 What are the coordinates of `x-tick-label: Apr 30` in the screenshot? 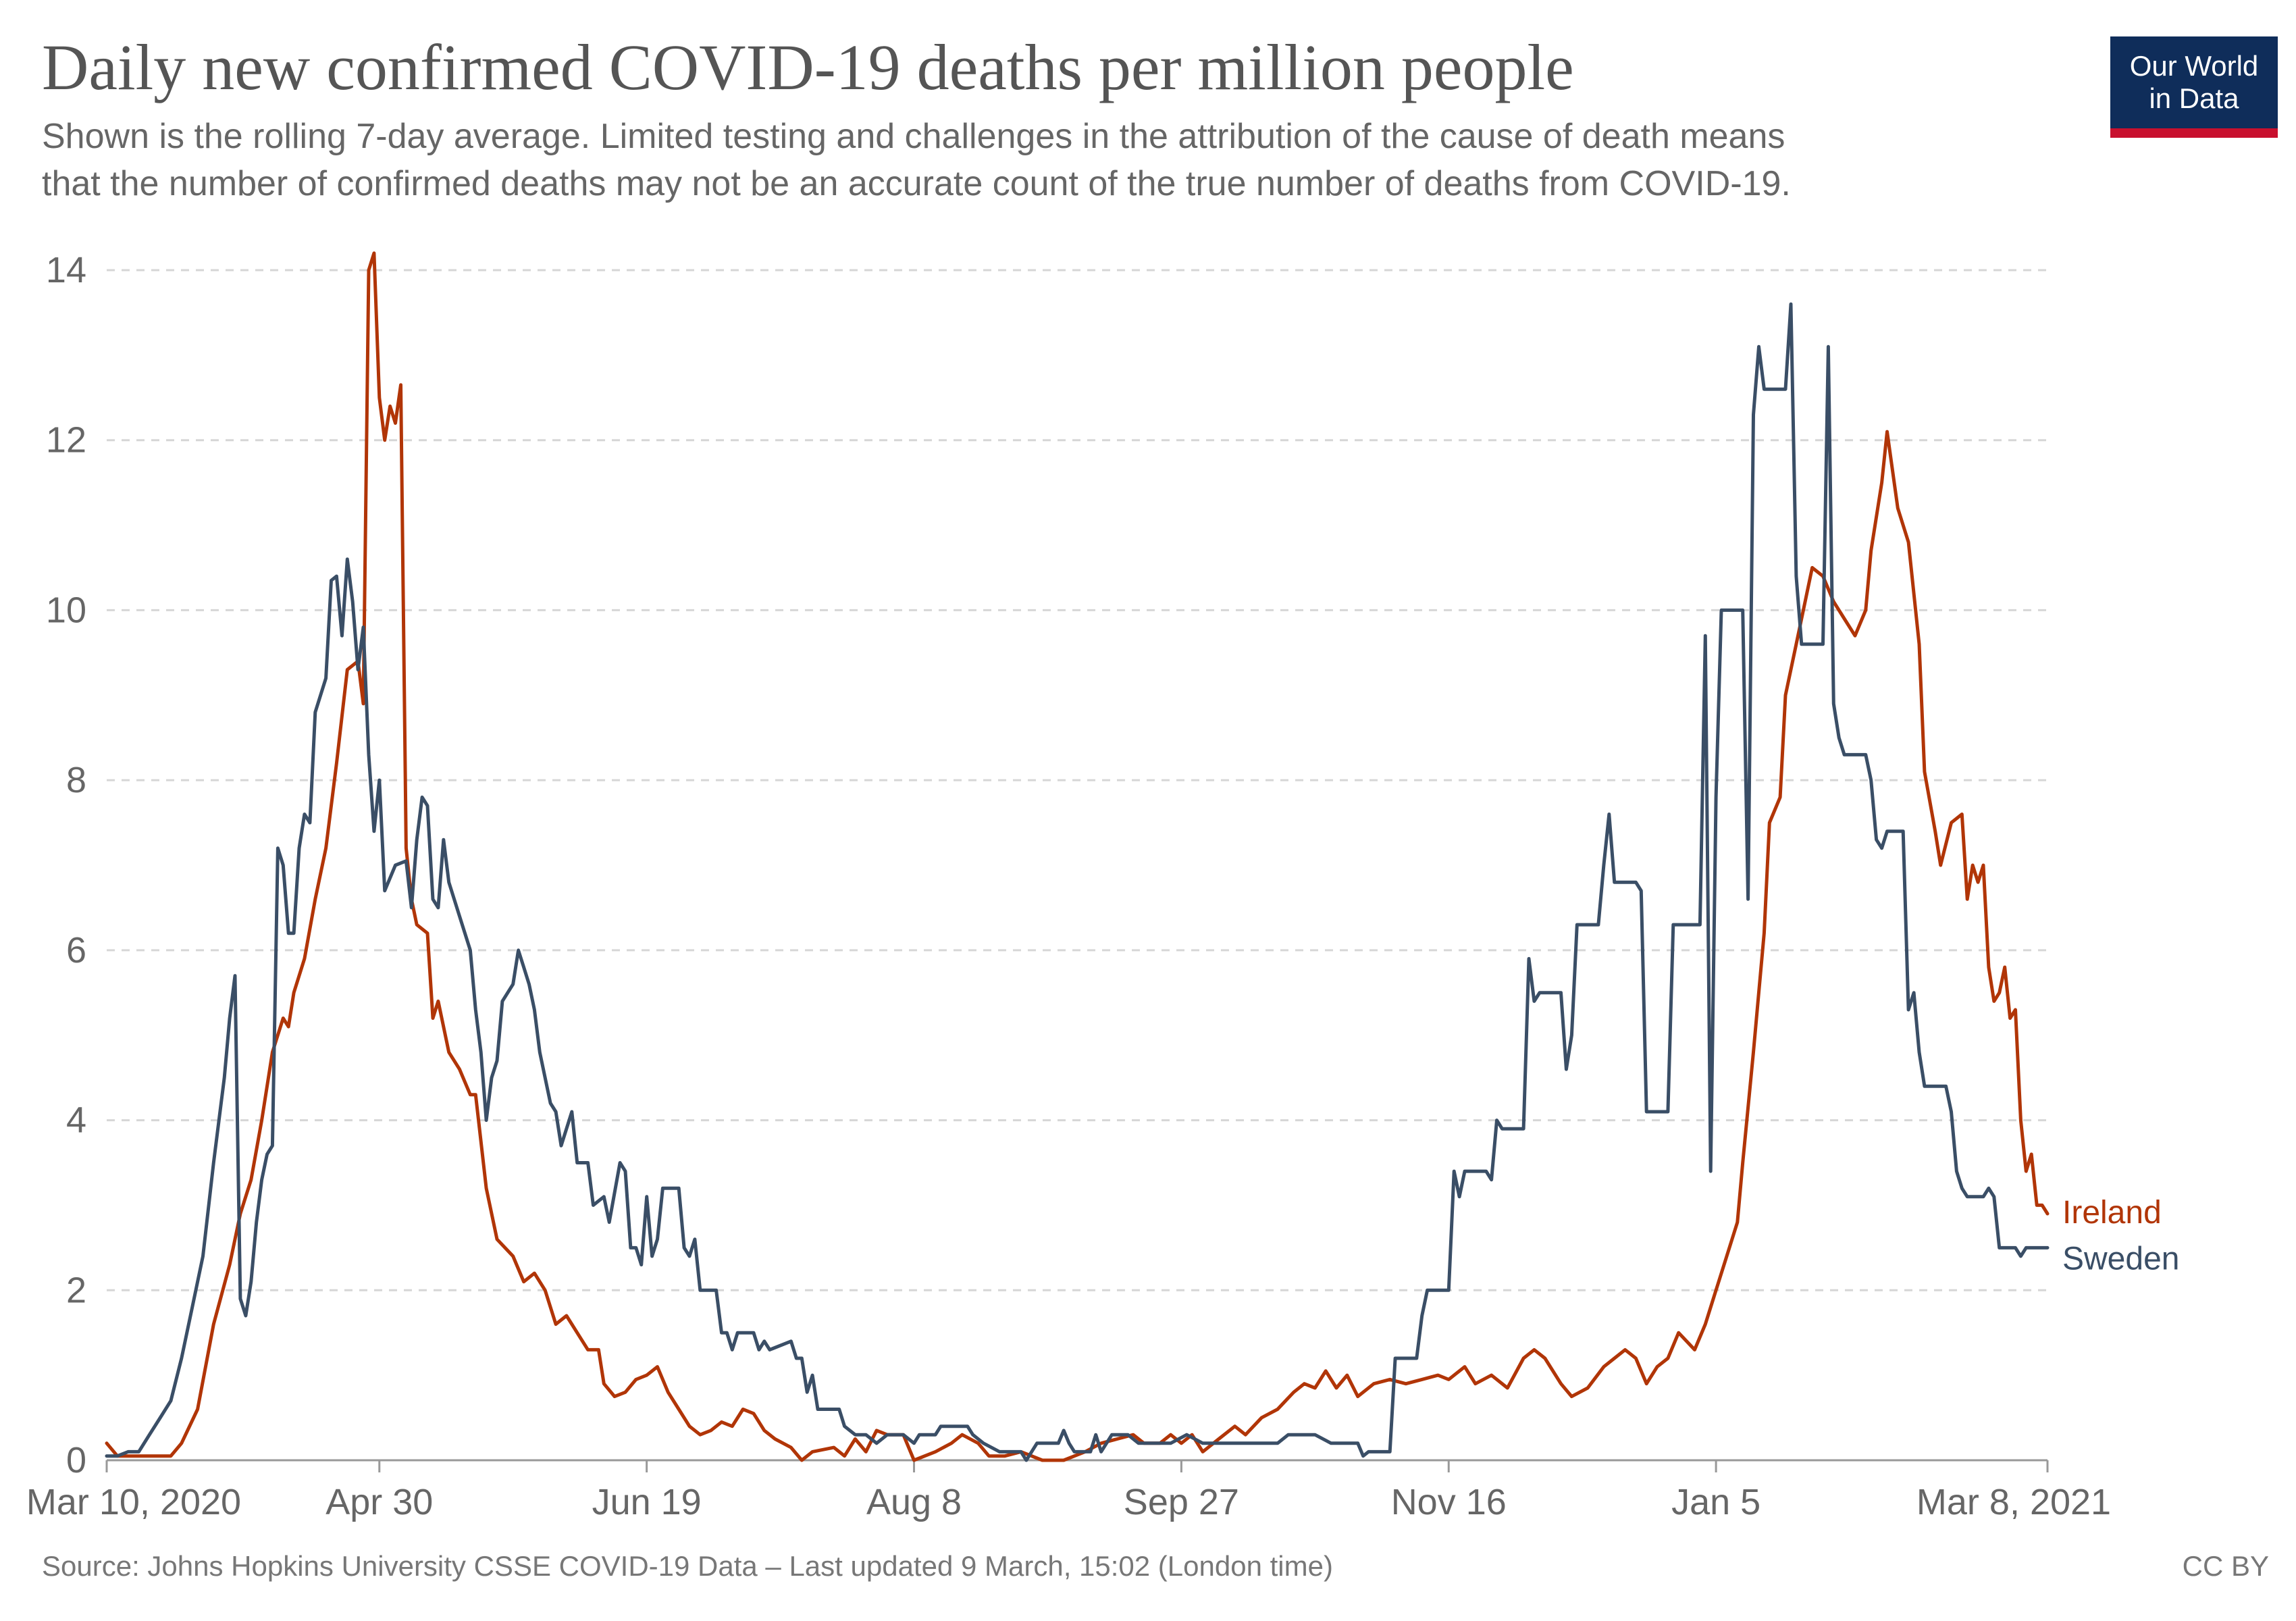 It's located at (379, 1502).